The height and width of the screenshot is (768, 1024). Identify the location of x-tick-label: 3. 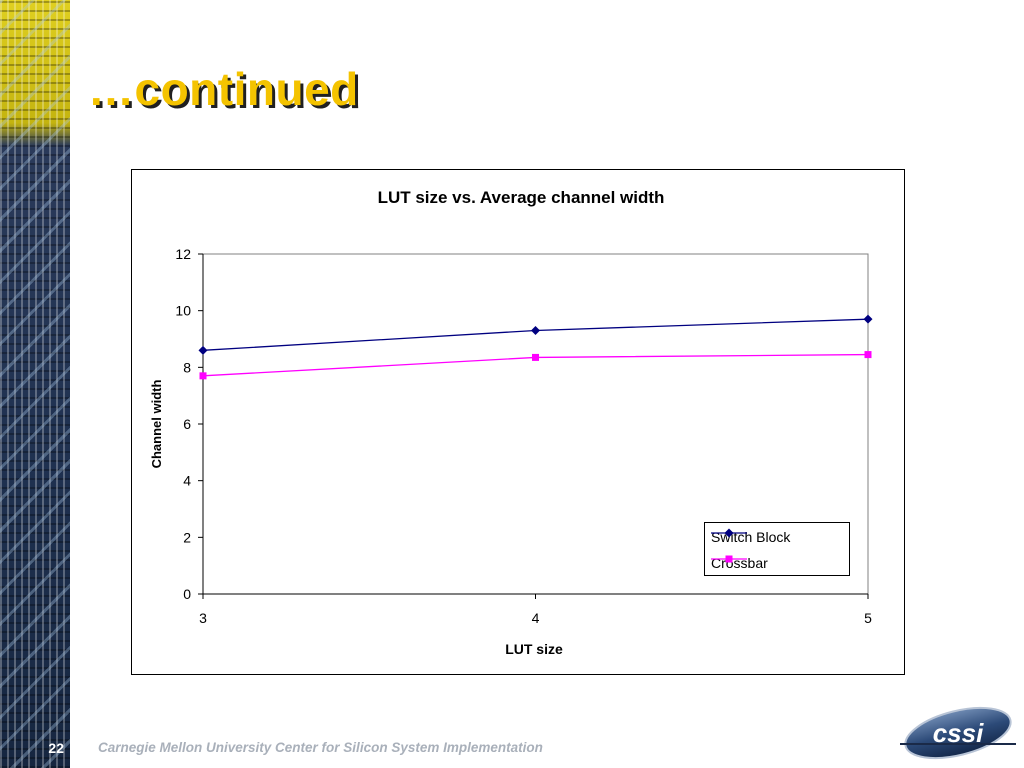
(203, 618).